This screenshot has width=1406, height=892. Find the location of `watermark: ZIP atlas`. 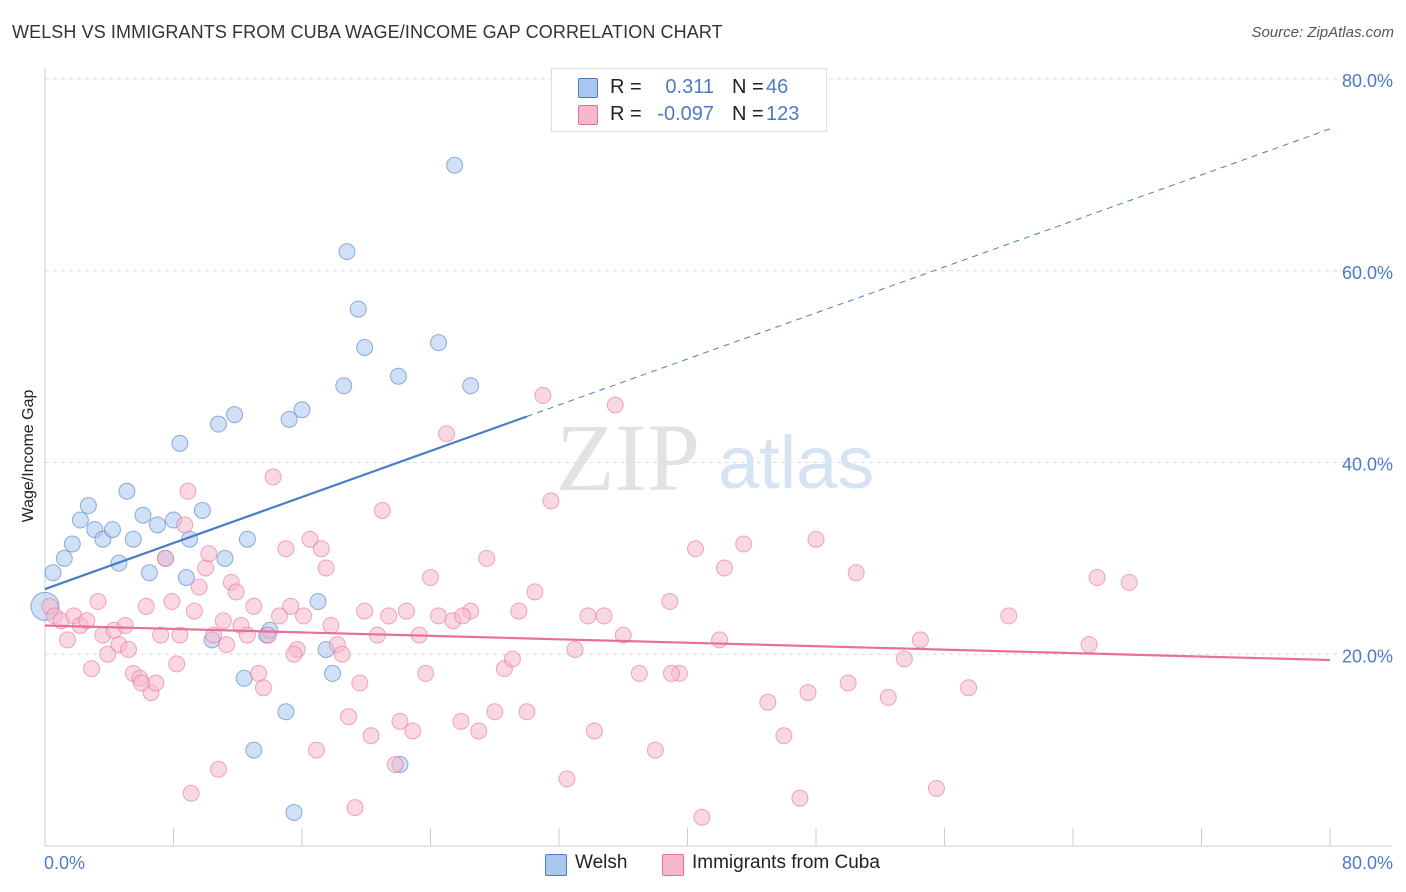

watermark: ZIP atlas is located at coordinates (715, 457).